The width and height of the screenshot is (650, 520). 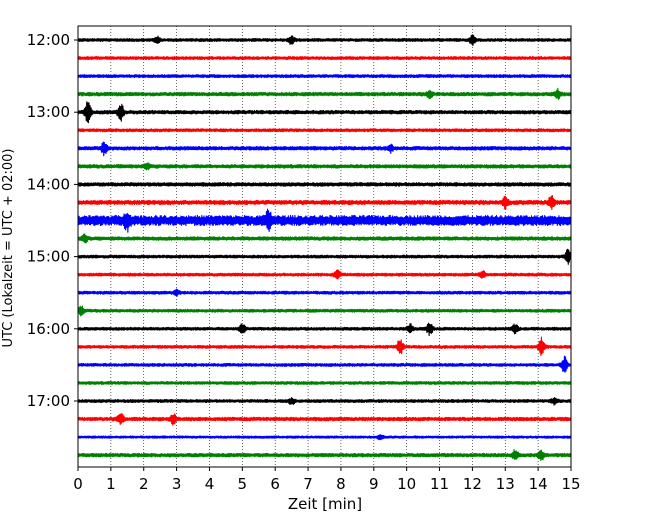 What do you see at coordinates (308, 484) in the screenshot?
I see `x-tick-label: 7` at bounding box center [308, 484].